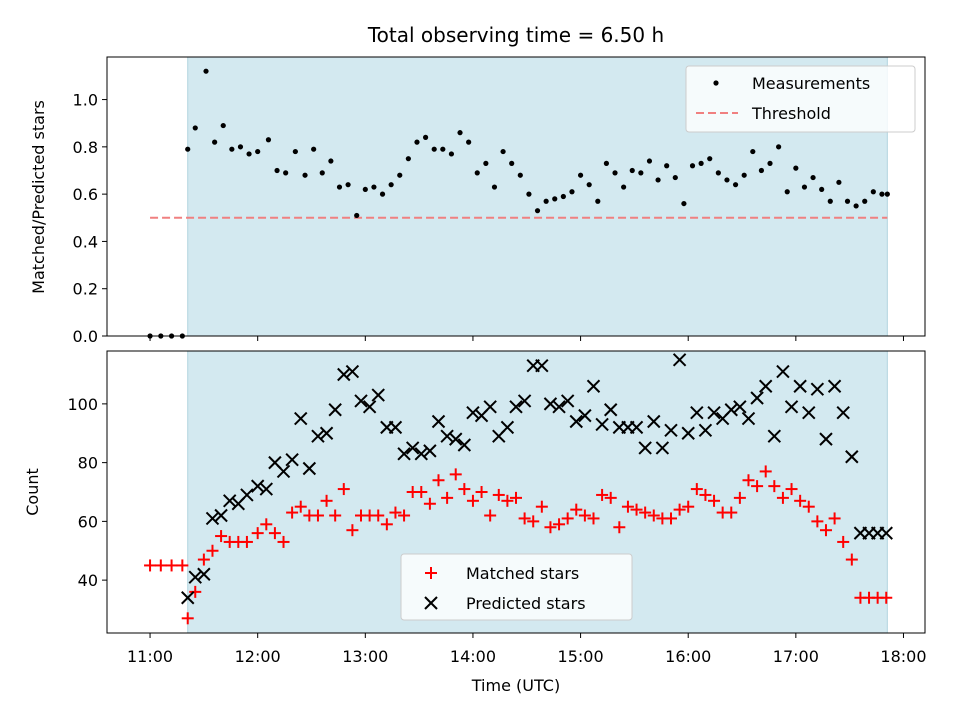  Describe the element at coordinates (38, 197) in the screenshot. I see `top-y-axis-label: Matched/Predicted stars` at that location.